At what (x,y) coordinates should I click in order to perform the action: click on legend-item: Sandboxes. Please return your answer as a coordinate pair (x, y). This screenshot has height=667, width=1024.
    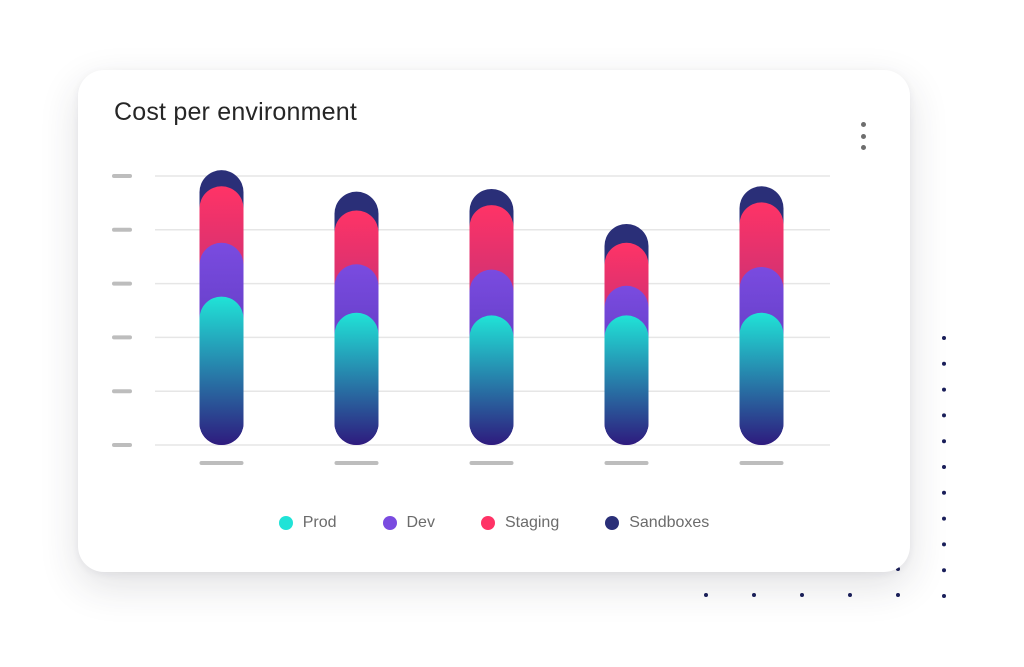
    Looking at the image, I should click on (657, 523).